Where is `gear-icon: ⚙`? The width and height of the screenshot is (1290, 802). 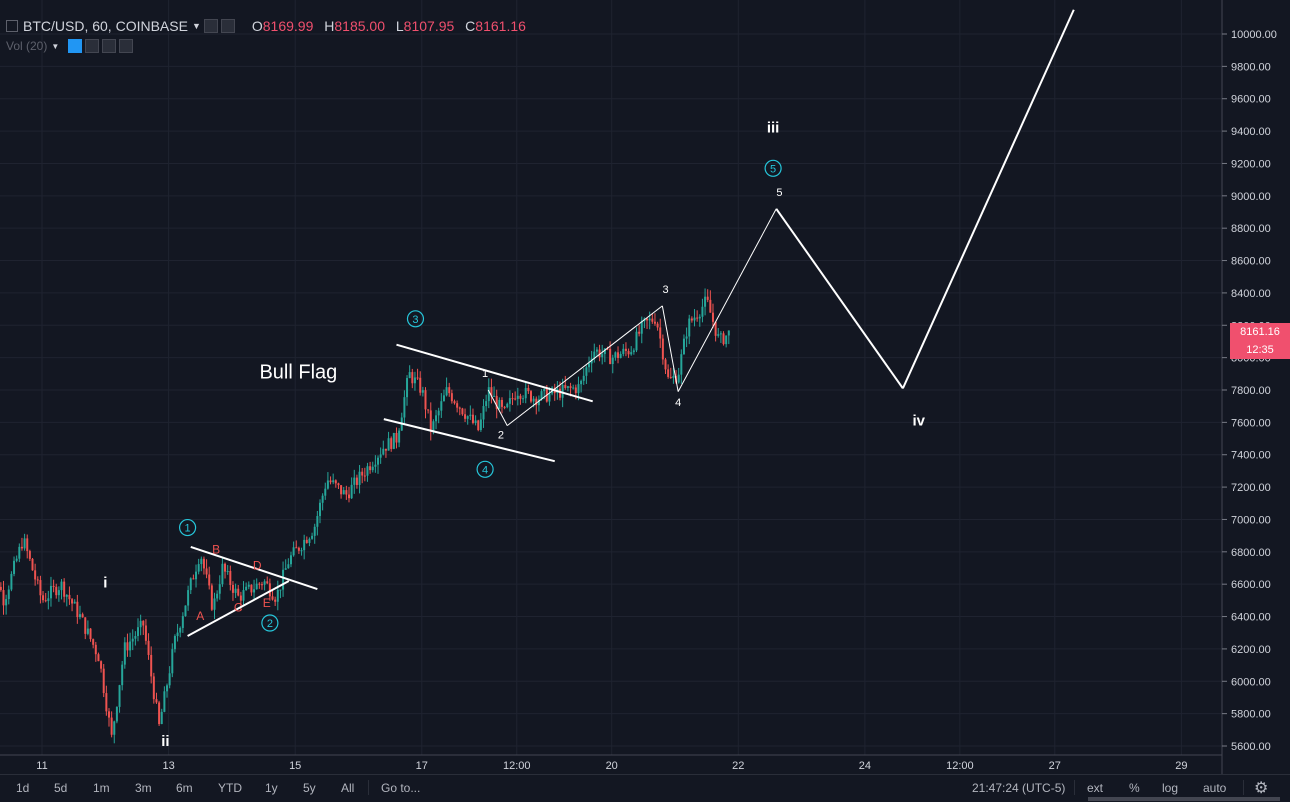
gear-icon: ⚙ is located at coordinates (1261, 788).